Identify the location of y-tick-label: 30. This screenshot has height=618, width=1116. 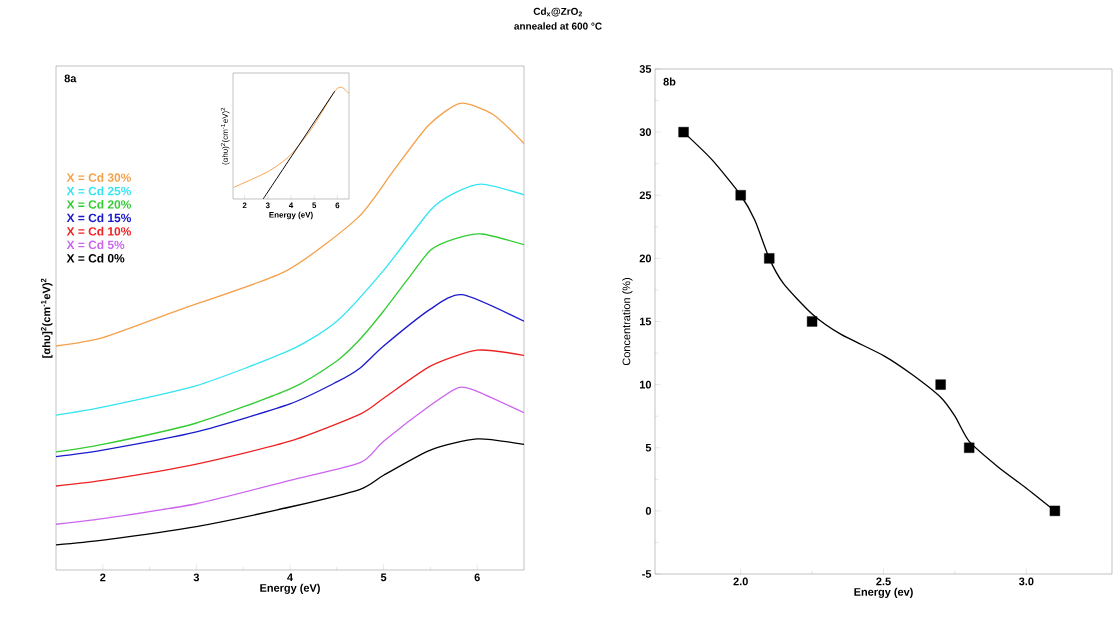
(645, 132).